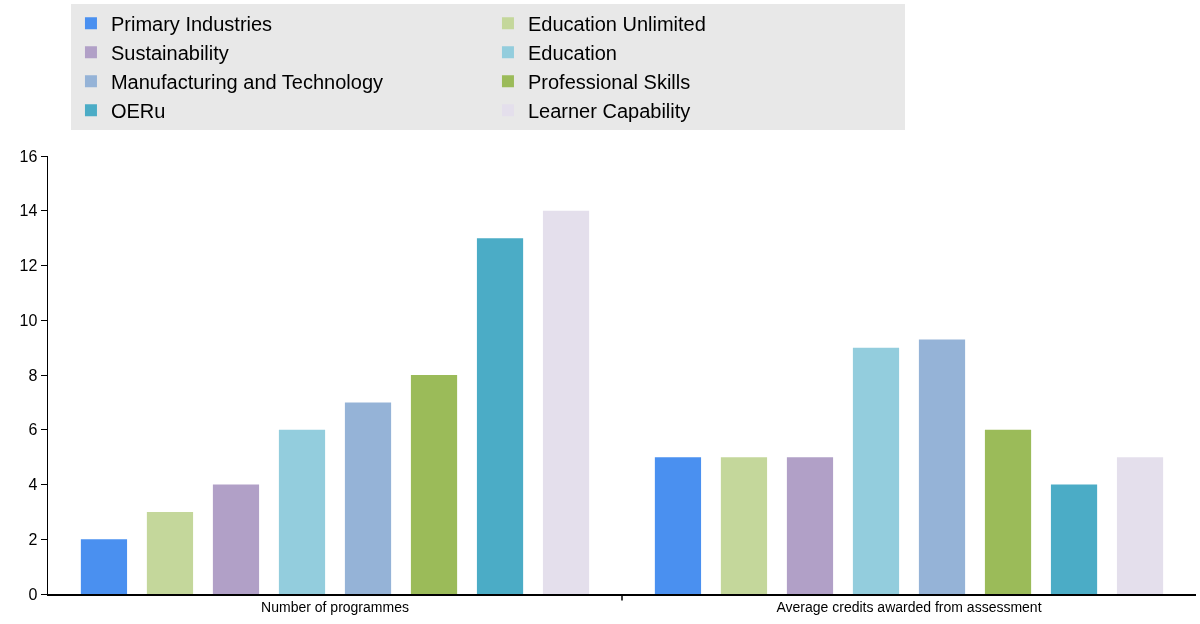 The width and height of the screenshot is (1200, 624). What do you see at coordinates (616, 24) in the screenshot?
I see `legend-label: Education Unlimited` at bounding box center [616, 24].